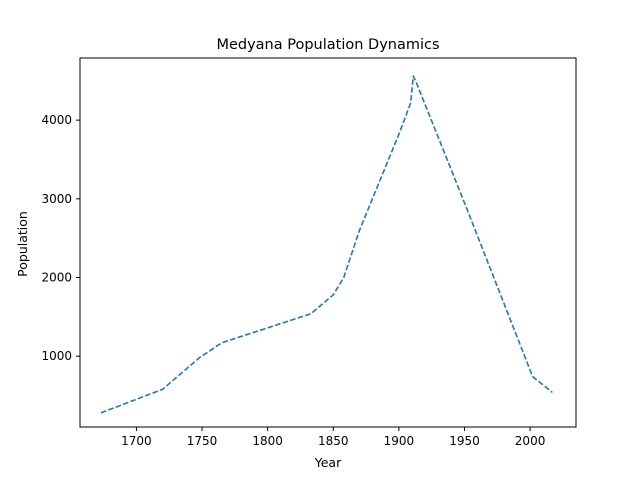 This screenshot has width=640, height=480. What do you see at coordinates (464, 441) in the screenshot?
I see `x-tick-label-5: 1950` at bounding box center [464, 441].